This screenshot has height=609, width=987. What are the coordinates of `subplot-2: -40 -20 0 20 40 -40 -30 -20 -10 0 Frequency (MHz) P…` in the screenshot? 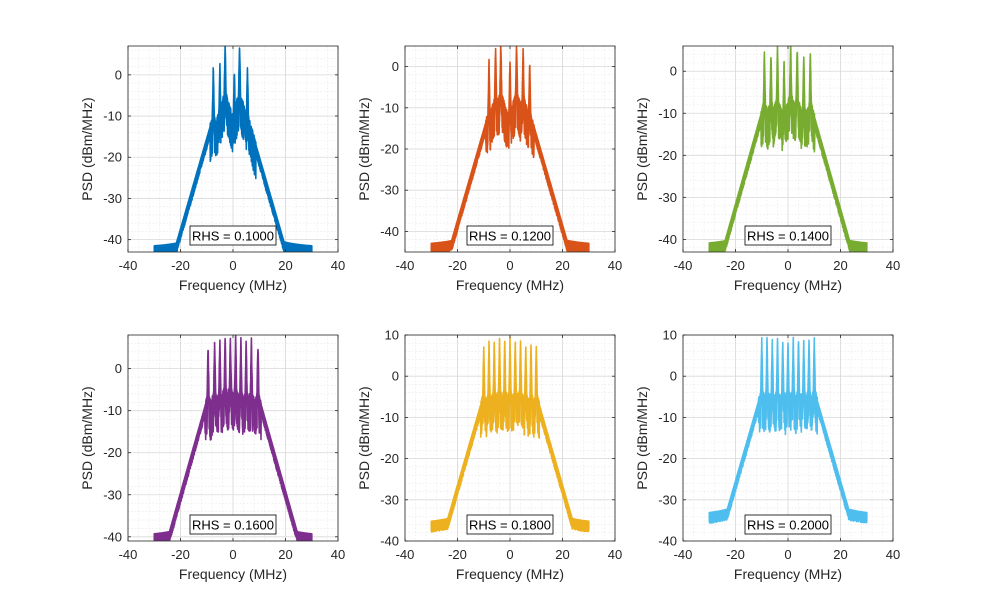 It's located at (489, 169).